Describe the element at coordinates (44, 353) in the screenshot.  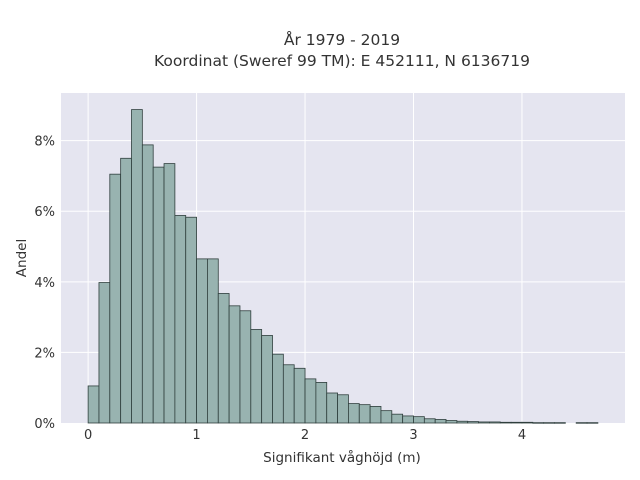
I see `y-tick-label: 2%` at that location.